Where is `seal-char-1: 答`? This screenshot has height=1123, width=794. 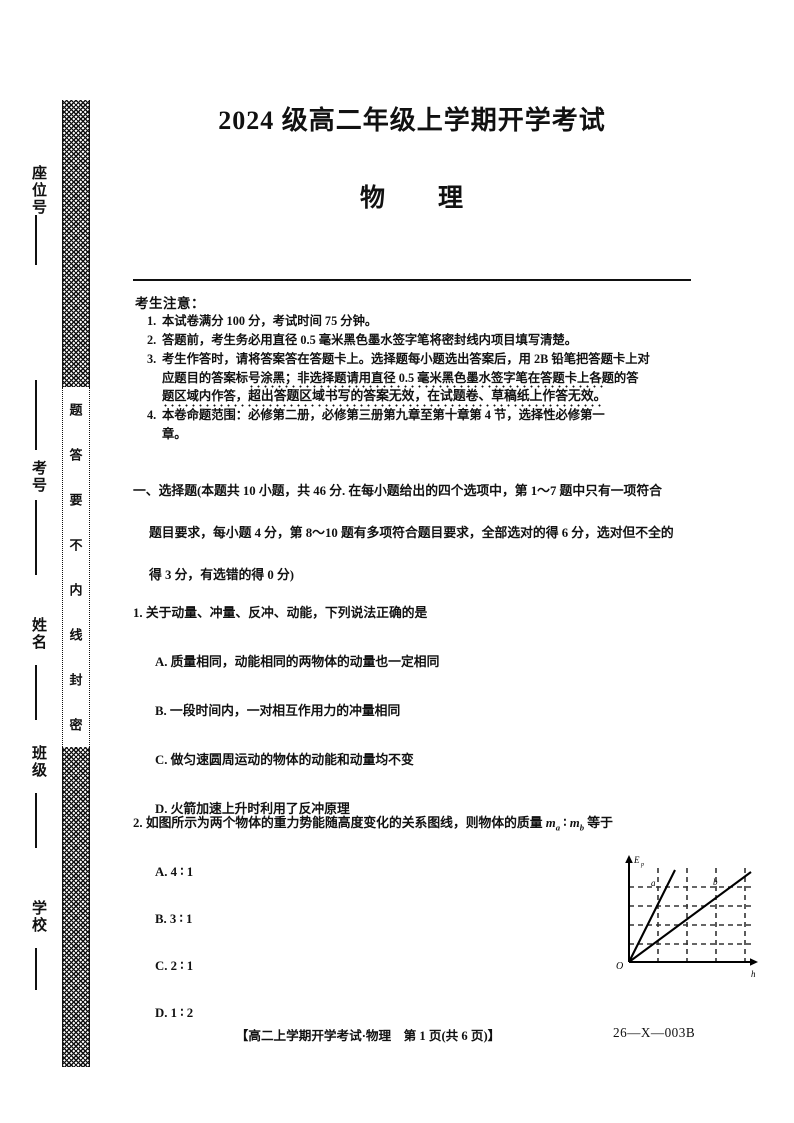
seal-char-1: 答 is located at coordinates (75, 454).